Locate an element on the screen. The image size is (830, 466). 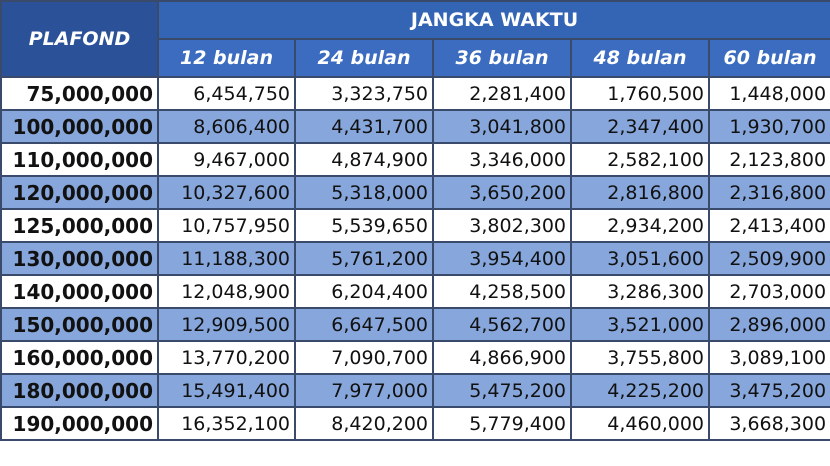
installment-cell: 4,562,700 is located at coordinates (502, 324).